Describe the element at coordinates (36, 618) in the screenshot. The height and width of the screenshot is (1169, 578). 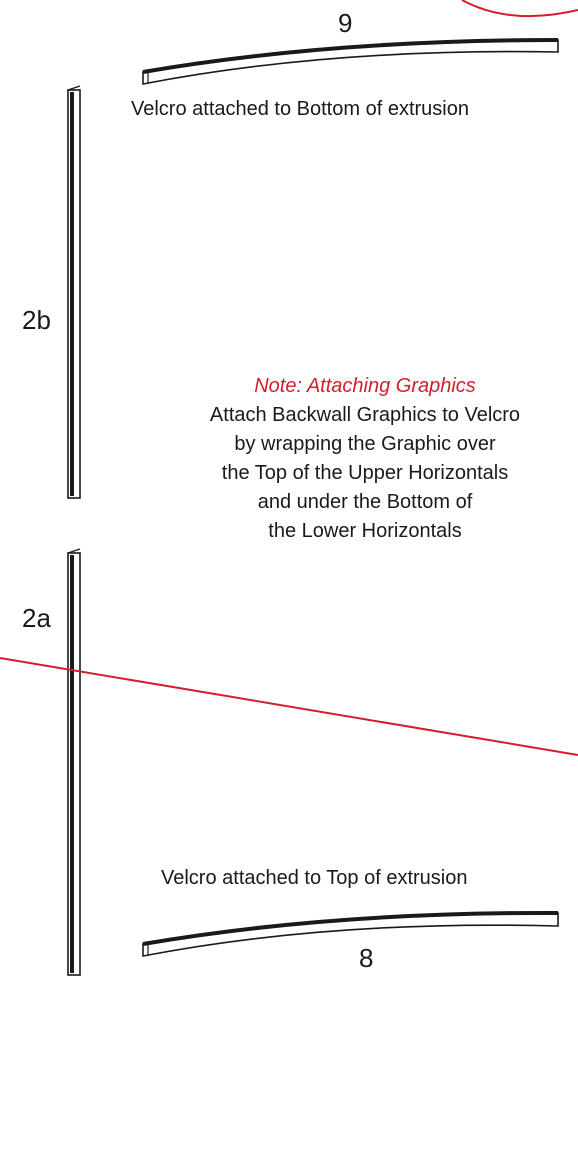
I see `part-number-2a: 2a` at that location.